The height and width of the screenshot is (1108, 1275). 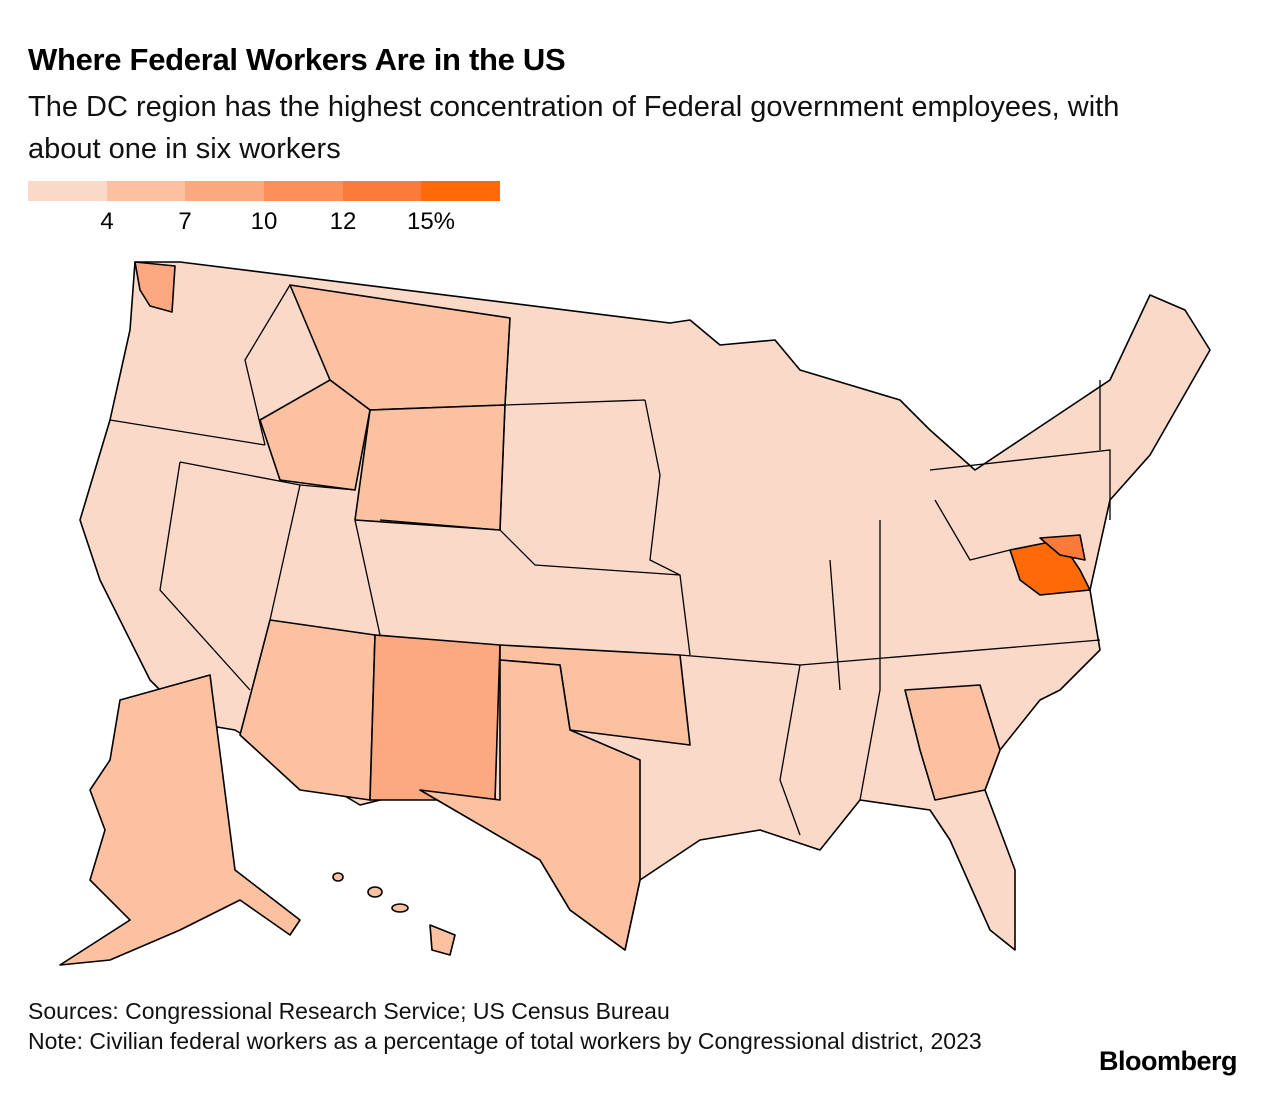 I want to click on region-georgia, so click(x=952, y=742).